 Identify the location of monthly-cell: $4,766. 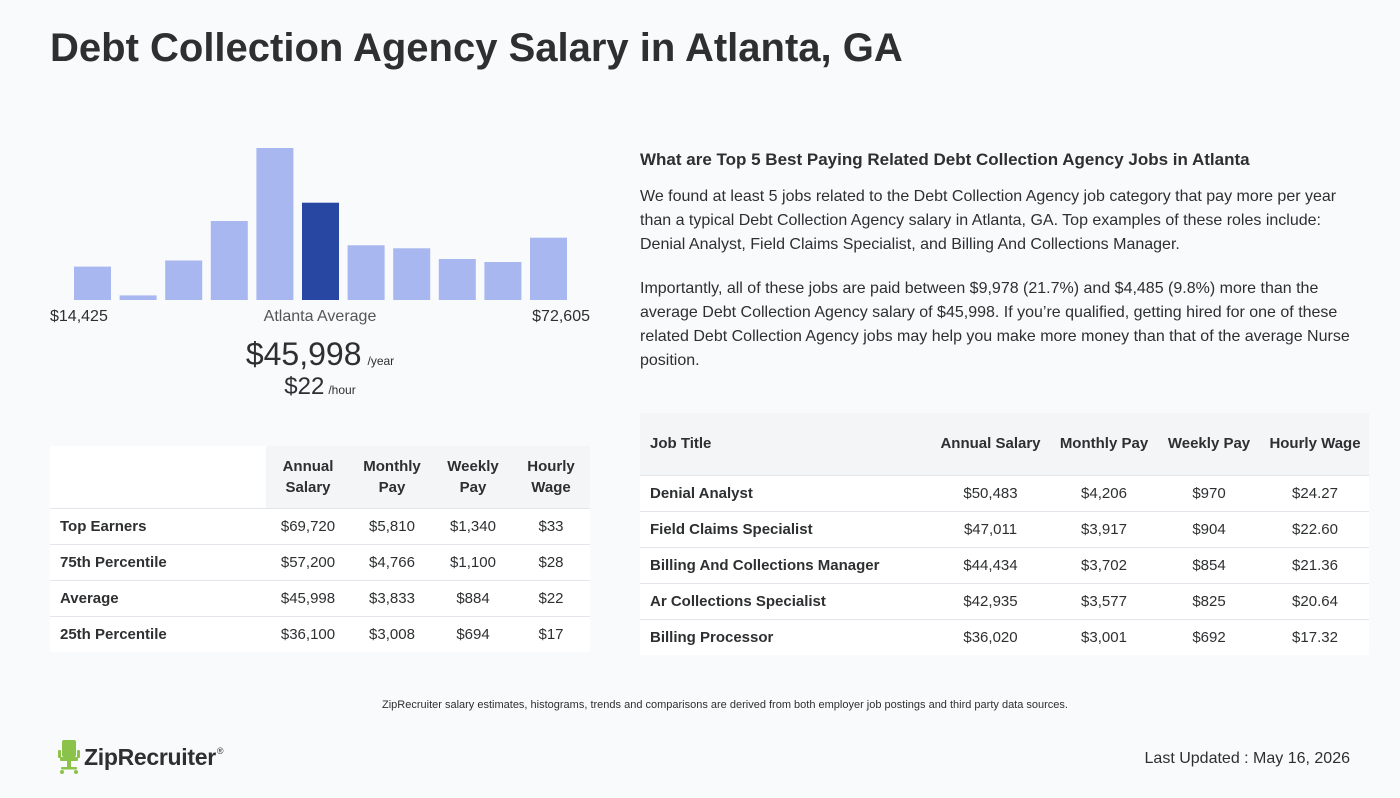
(392, 561).